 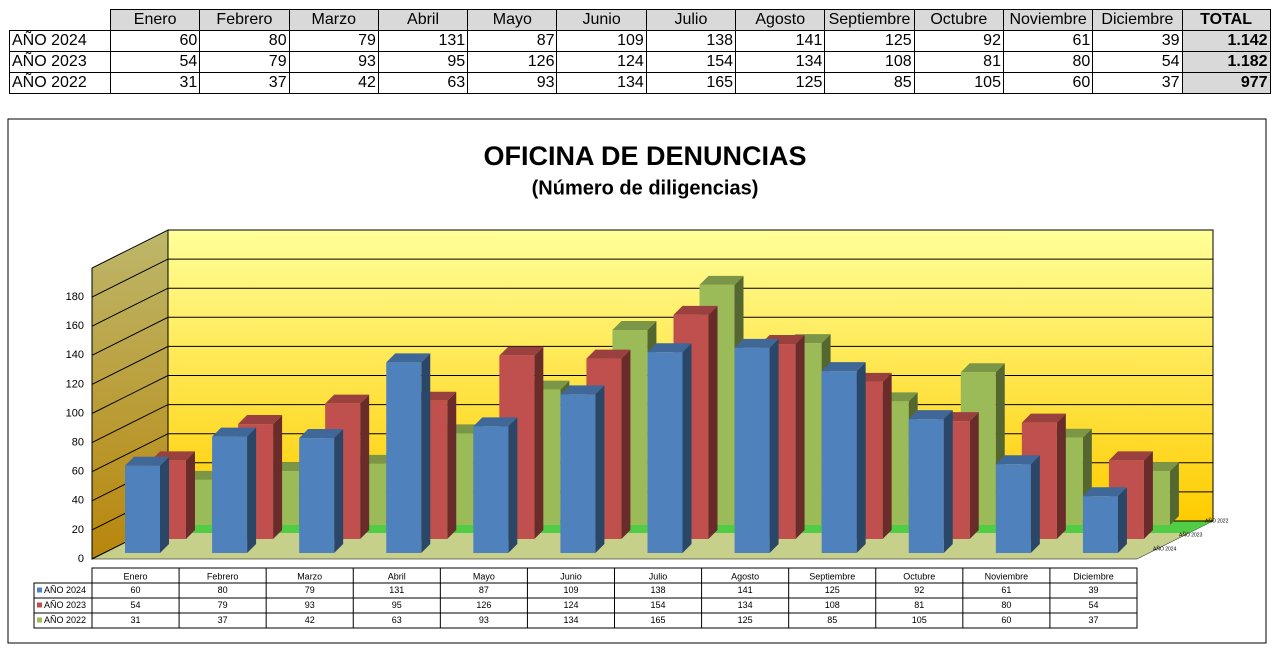 I want to click on table-cell: TOTAL, so click(x=1226, y=20).